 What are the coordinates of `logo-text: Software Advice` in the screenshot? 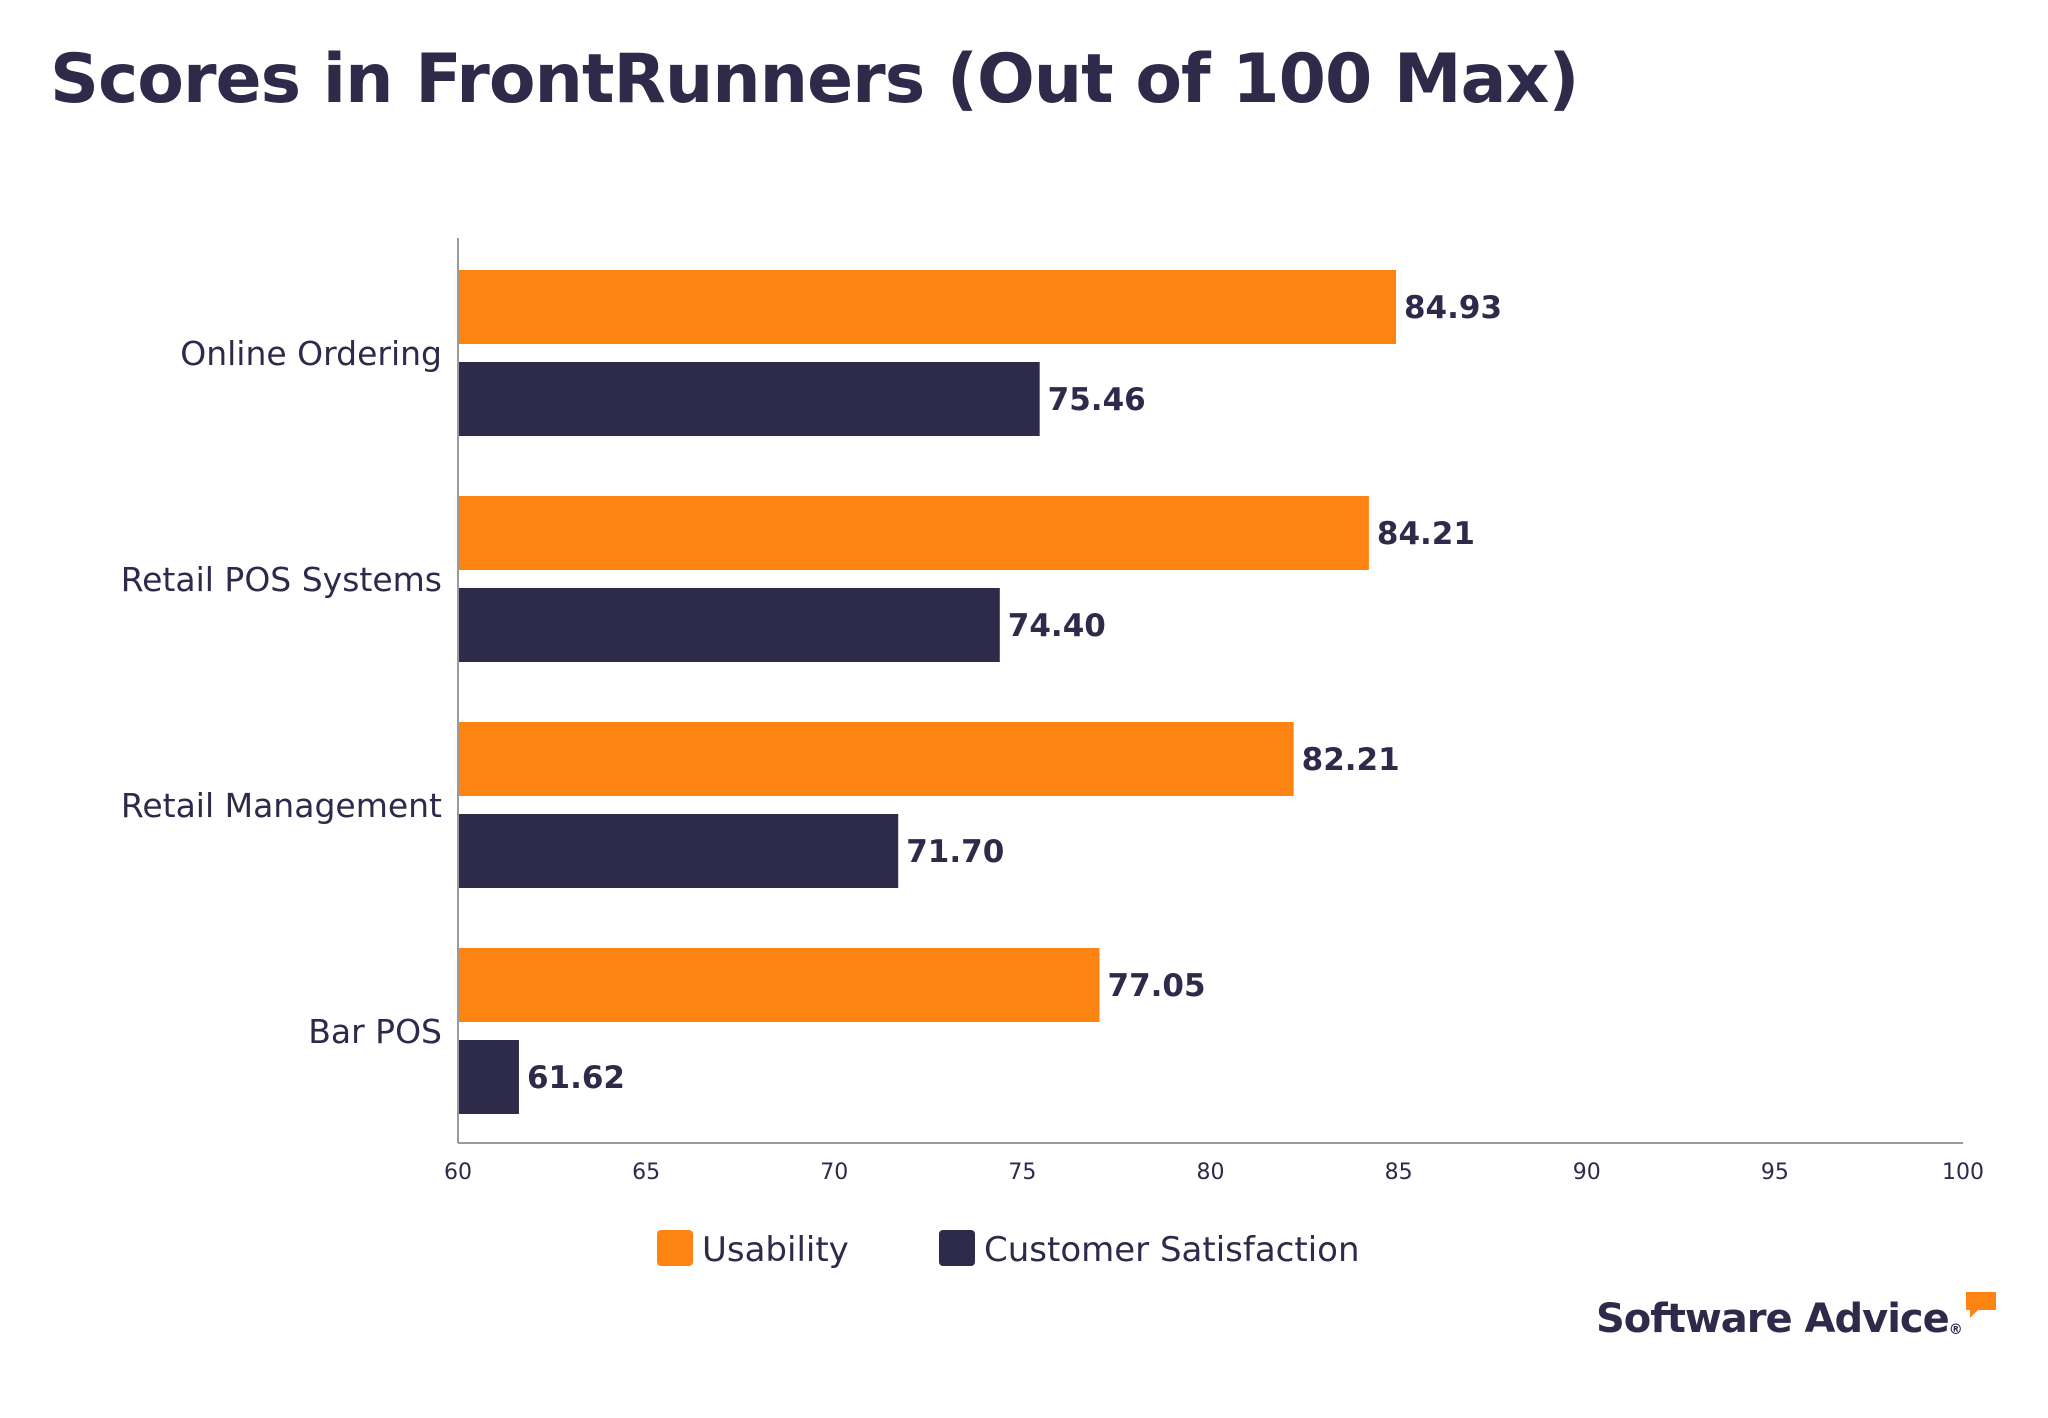 It's located at (1773, 1319).